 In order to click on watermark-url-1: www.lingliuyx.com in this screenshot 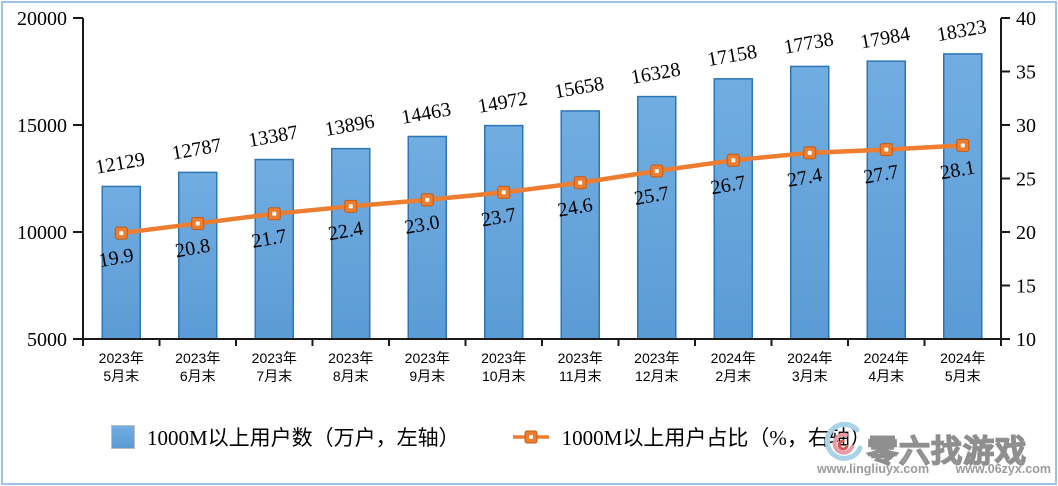, I will do `click(873, 469)`.